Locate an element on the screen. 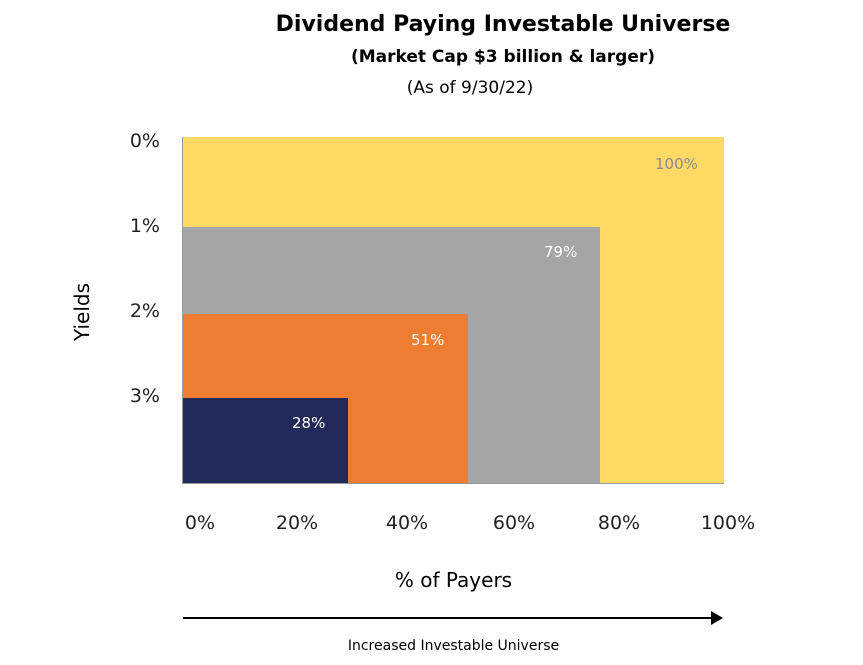 The height and width of the screenshot is (665, 863). arrow-caption: Increased Investable Universe is located at coordinates (453, 646).